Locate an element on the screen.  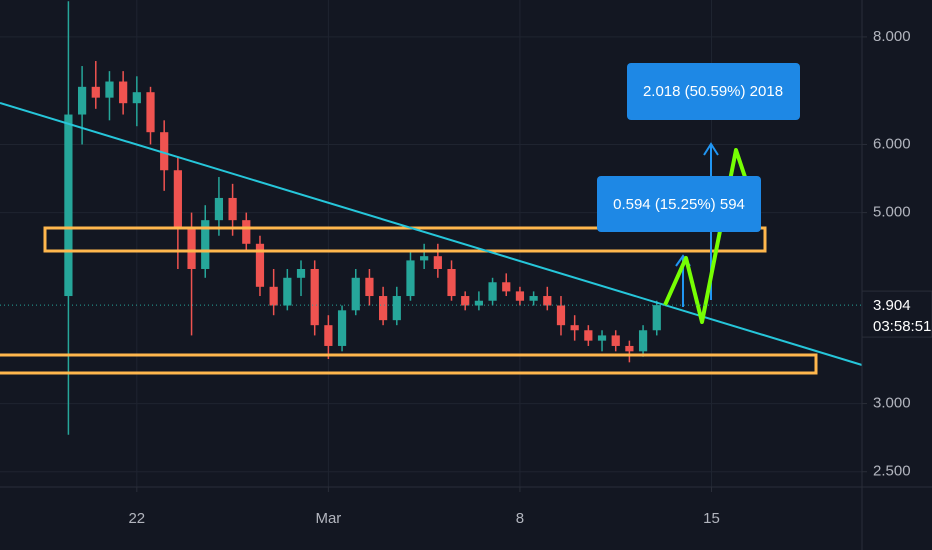
measure-arrow is located at coordinates (711, 149).